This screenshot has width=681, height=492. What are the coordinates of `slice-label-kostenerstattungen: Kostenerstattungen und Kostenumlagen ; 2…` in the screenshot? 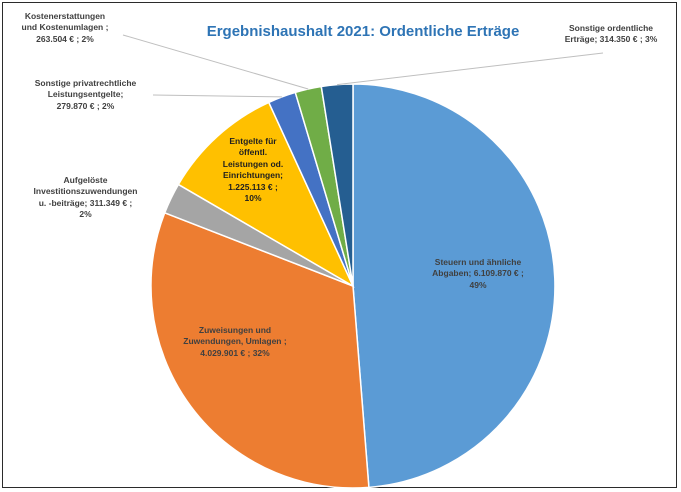 It's located at (65, 27).